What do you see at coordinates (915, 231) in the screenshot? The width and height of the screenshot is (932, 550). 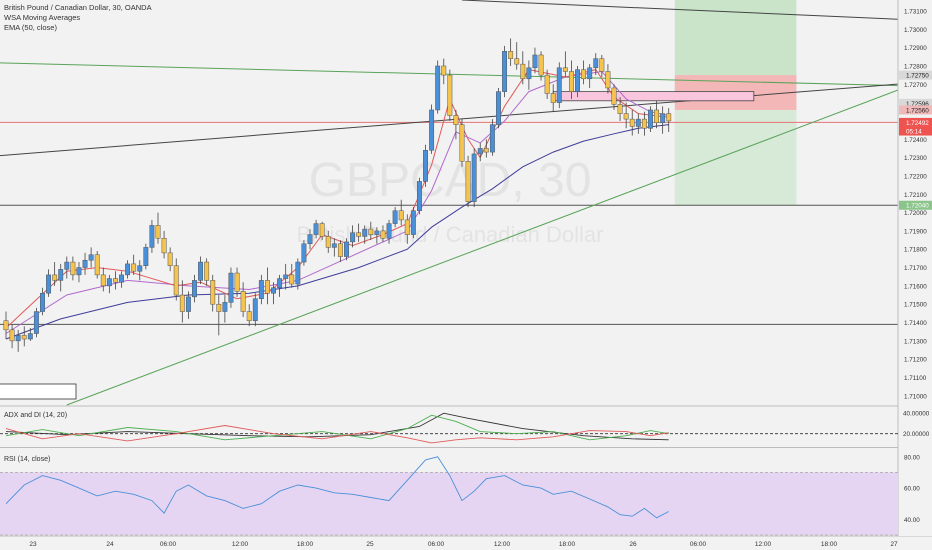 I see `price-tick-label: 1.71900` at bounding box center [915, 231].